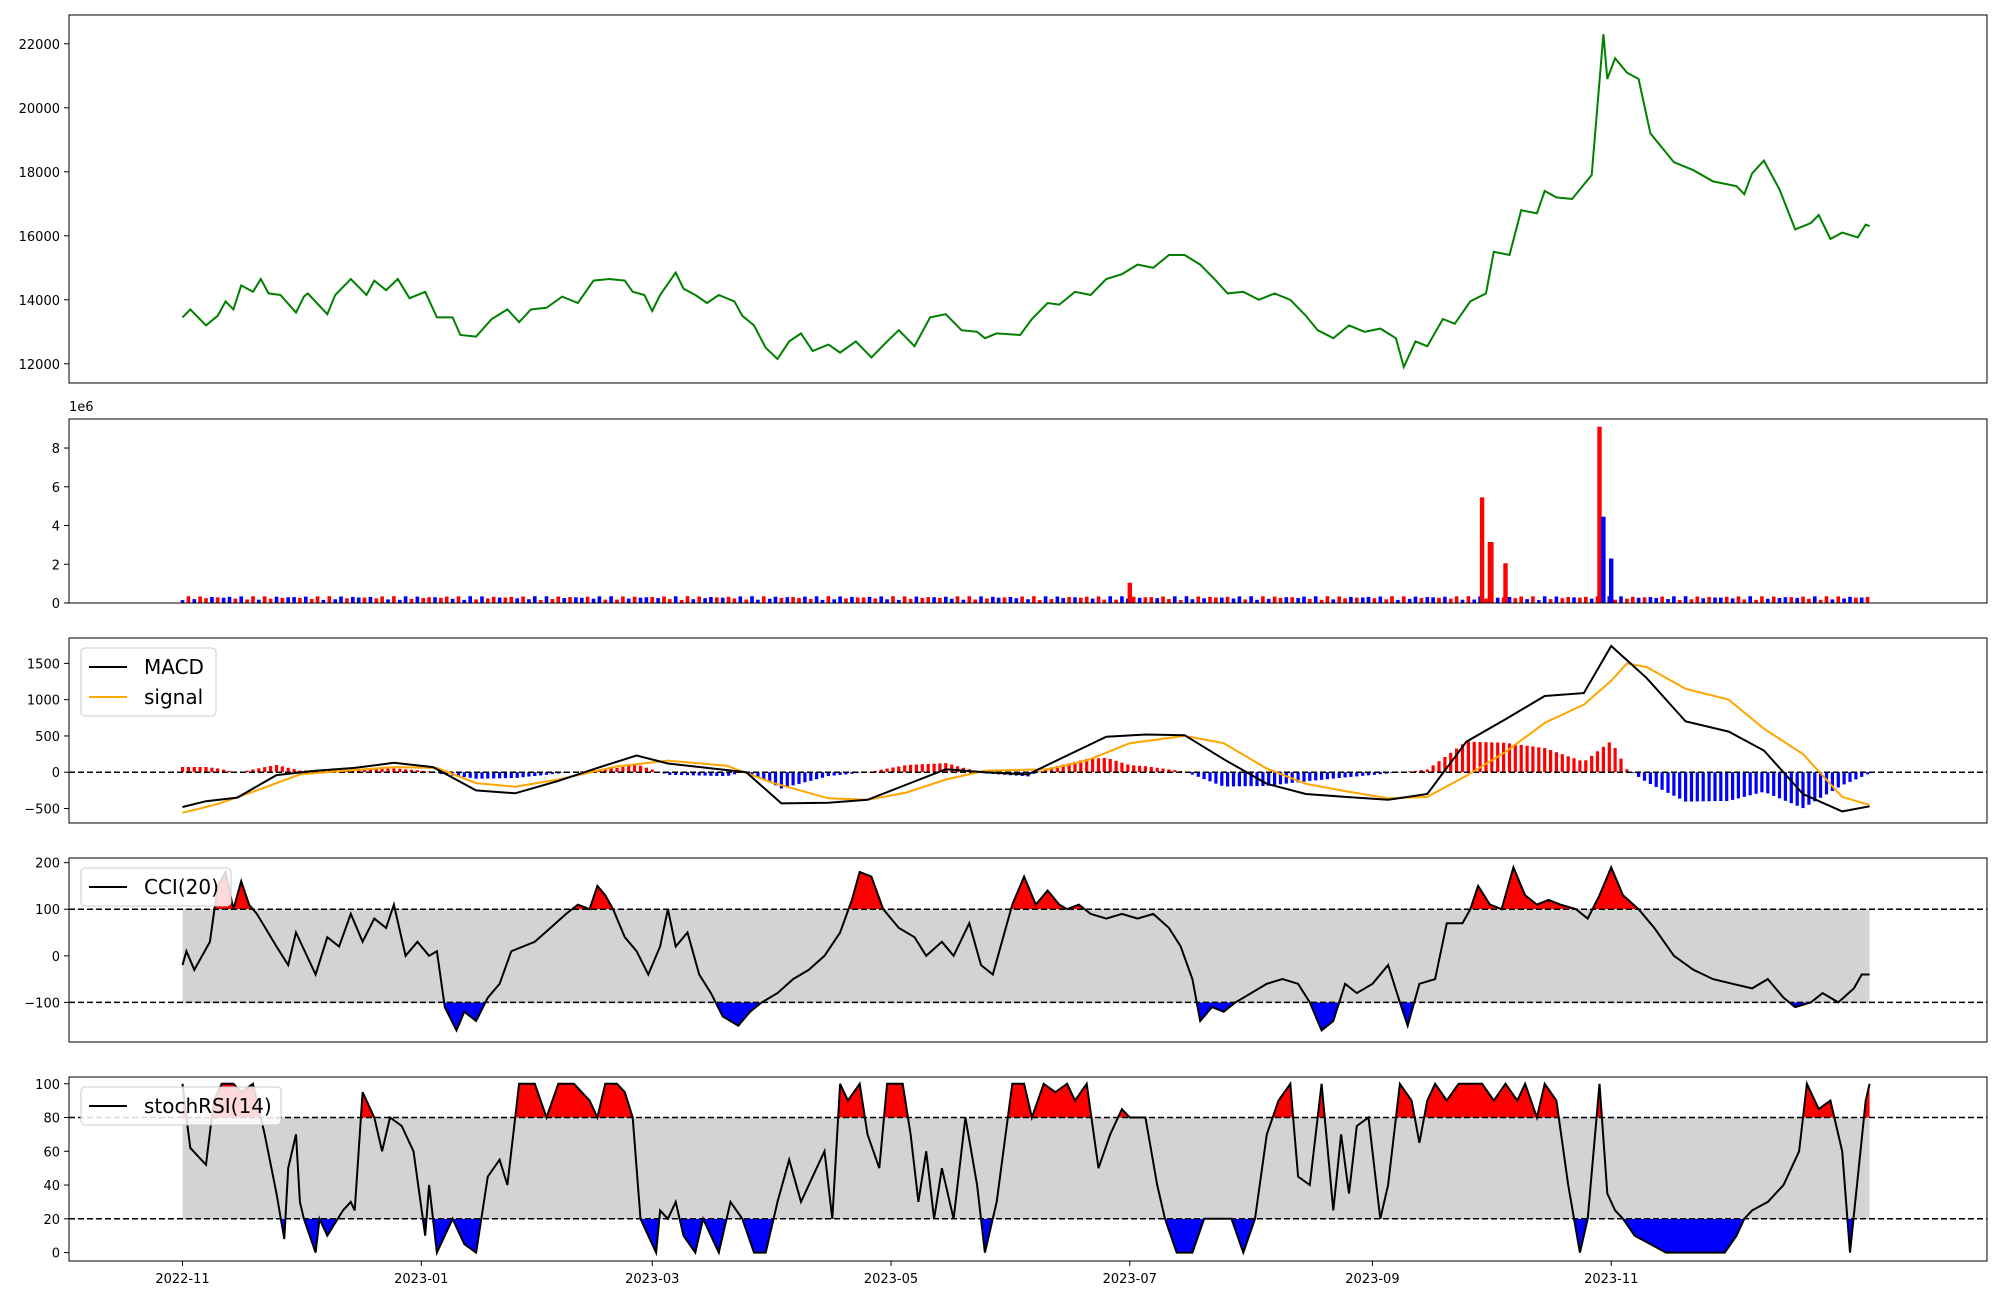  I want to click on legend-label: stochRSI(14), so click(208, 1106).